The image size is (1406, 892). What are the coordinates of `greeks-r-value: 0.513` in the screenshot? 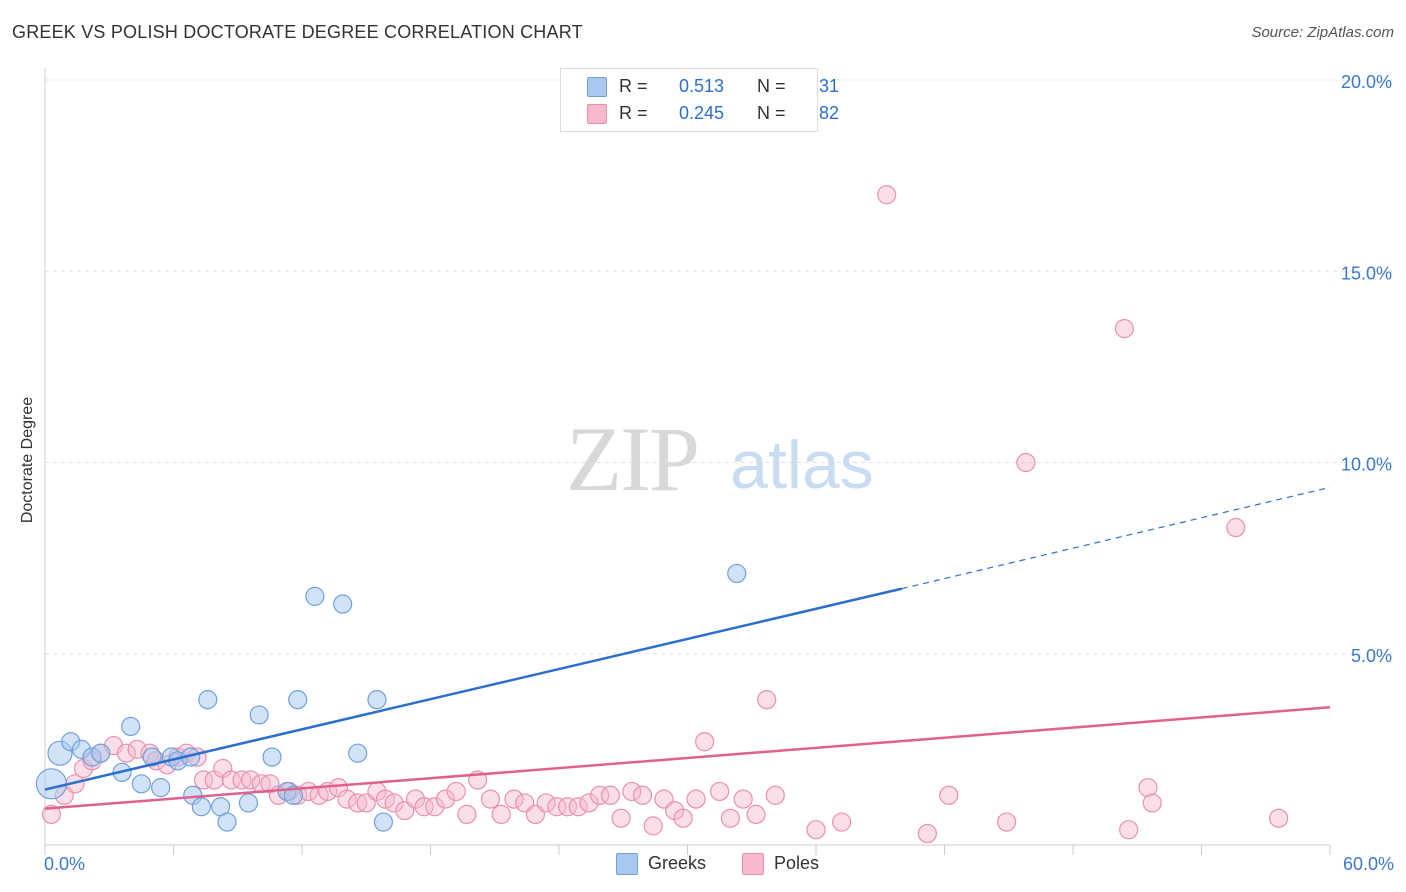 It's located at (702, 86).